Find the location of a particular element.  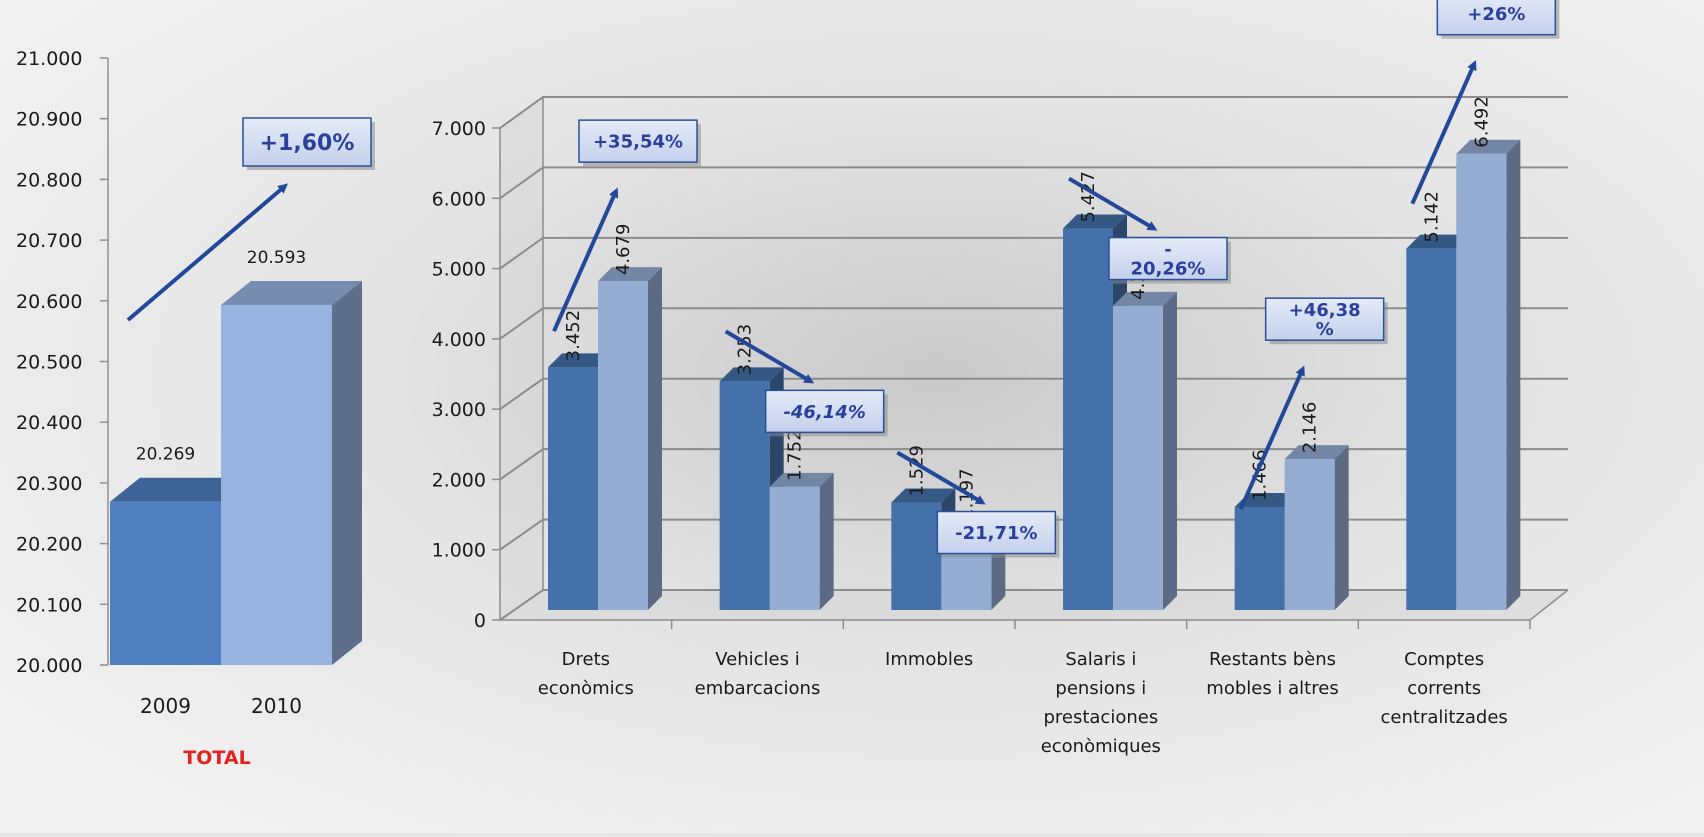

category-bar-5-1-side is located at coordinates (1513, 374).